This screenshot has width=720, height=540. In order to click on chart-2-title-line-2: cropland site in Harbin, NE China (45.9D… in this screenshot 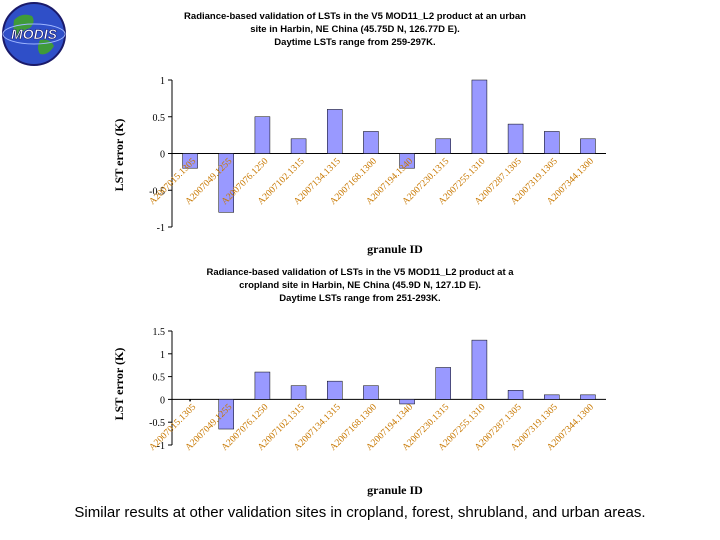, I will do `click(360, 285)`.